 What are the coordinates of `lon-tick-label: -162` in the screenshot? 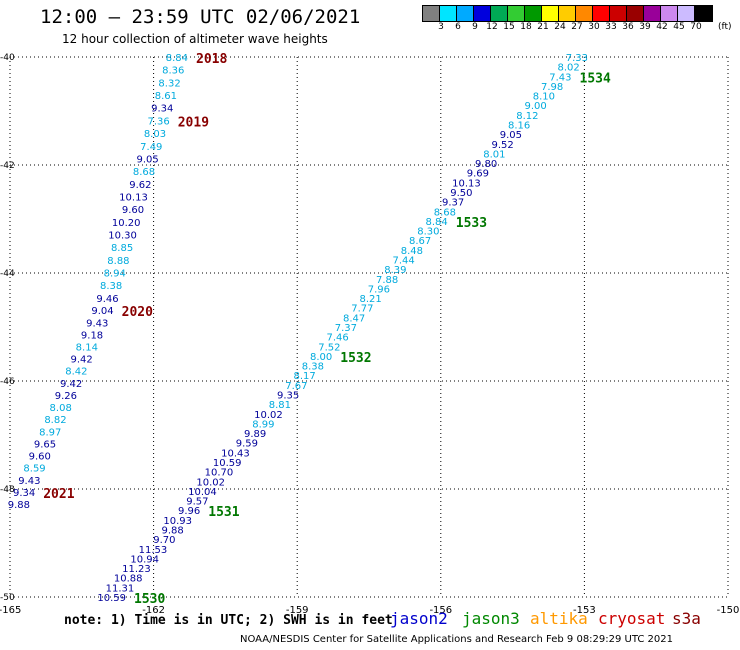 It's located at (153, 610).